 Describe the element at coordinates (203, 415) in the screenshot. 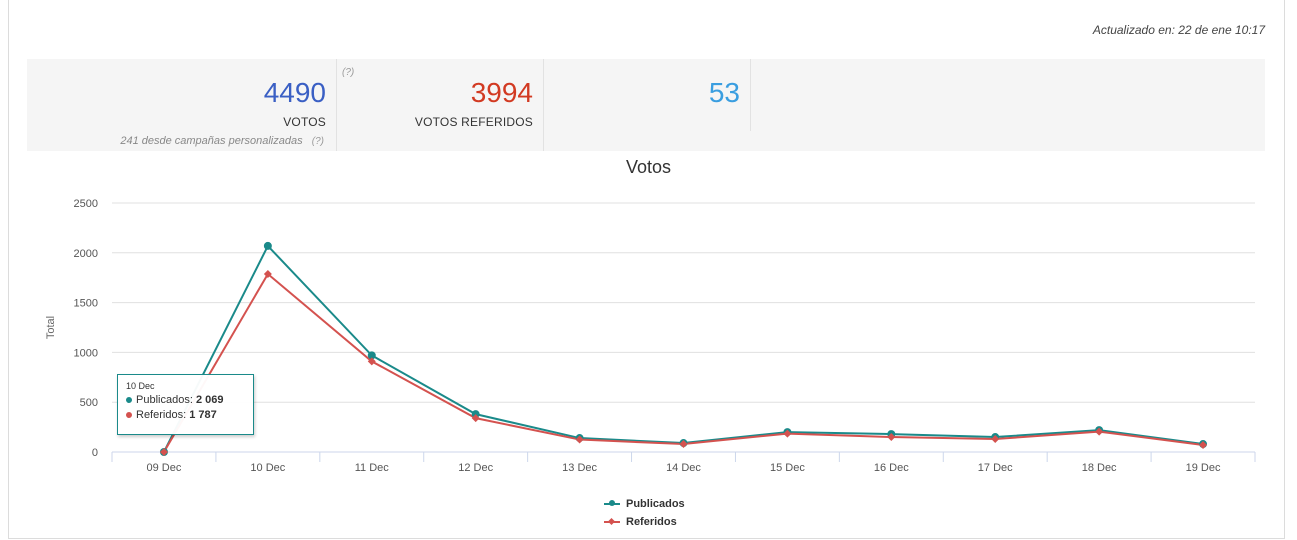

I see `tooltip-series-value: 1 787` at that location.